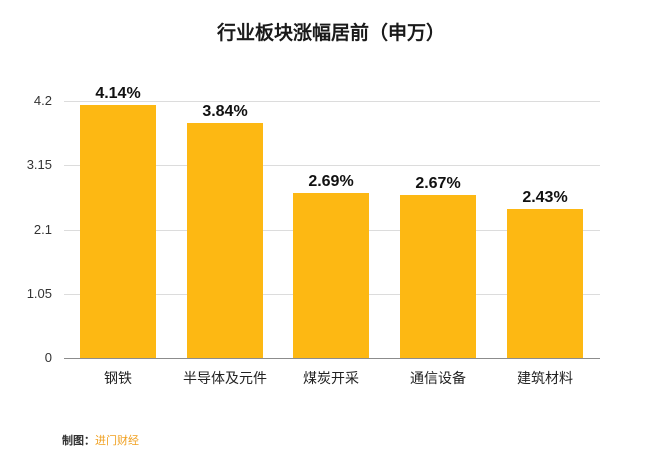 This screenshot has height=459, width=662. Describe the element at coordinates (331, 379) in the screenshot. I see `x-category-label: 煤炭开采` at that location.